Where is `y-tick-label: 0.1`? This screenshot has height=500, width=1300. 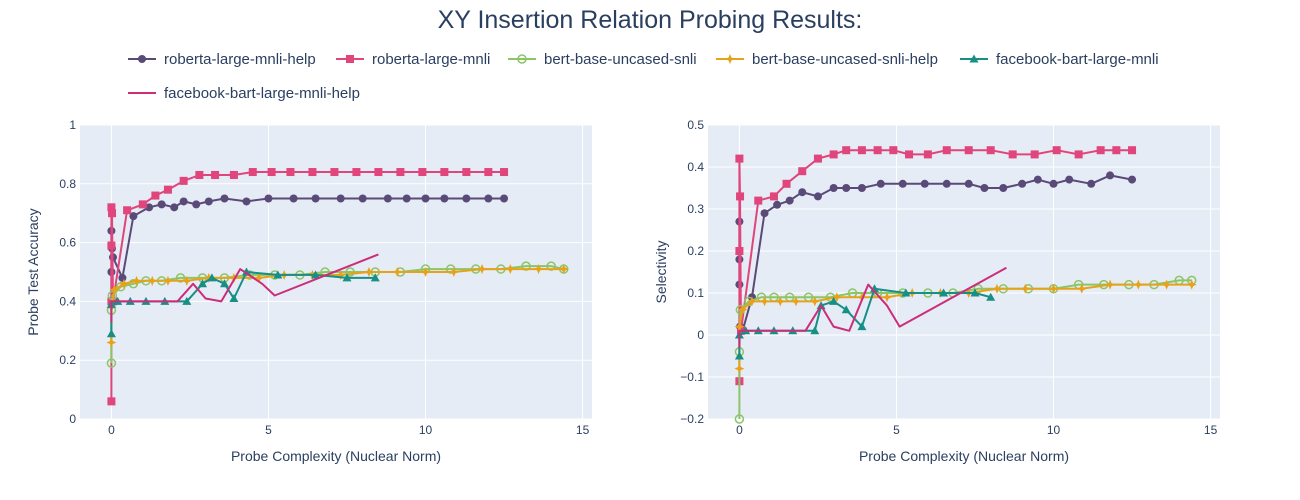 y-tick-label: 0.1 is located at coordinates (695, 293).